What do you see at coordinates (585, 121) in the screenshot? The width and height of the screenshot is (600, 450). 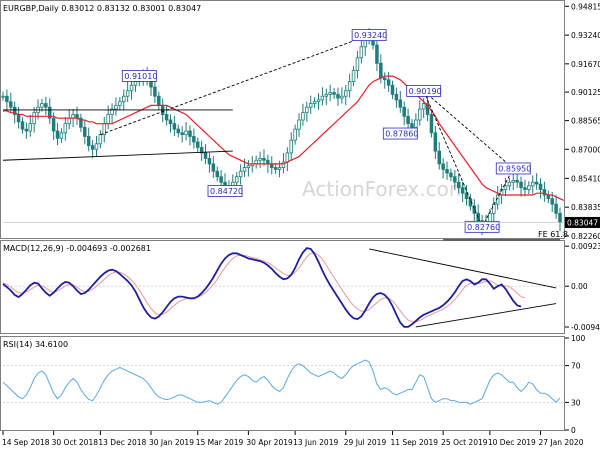 I see `price-y-tick-label: 0.88565` at bounding box center [585, 121].